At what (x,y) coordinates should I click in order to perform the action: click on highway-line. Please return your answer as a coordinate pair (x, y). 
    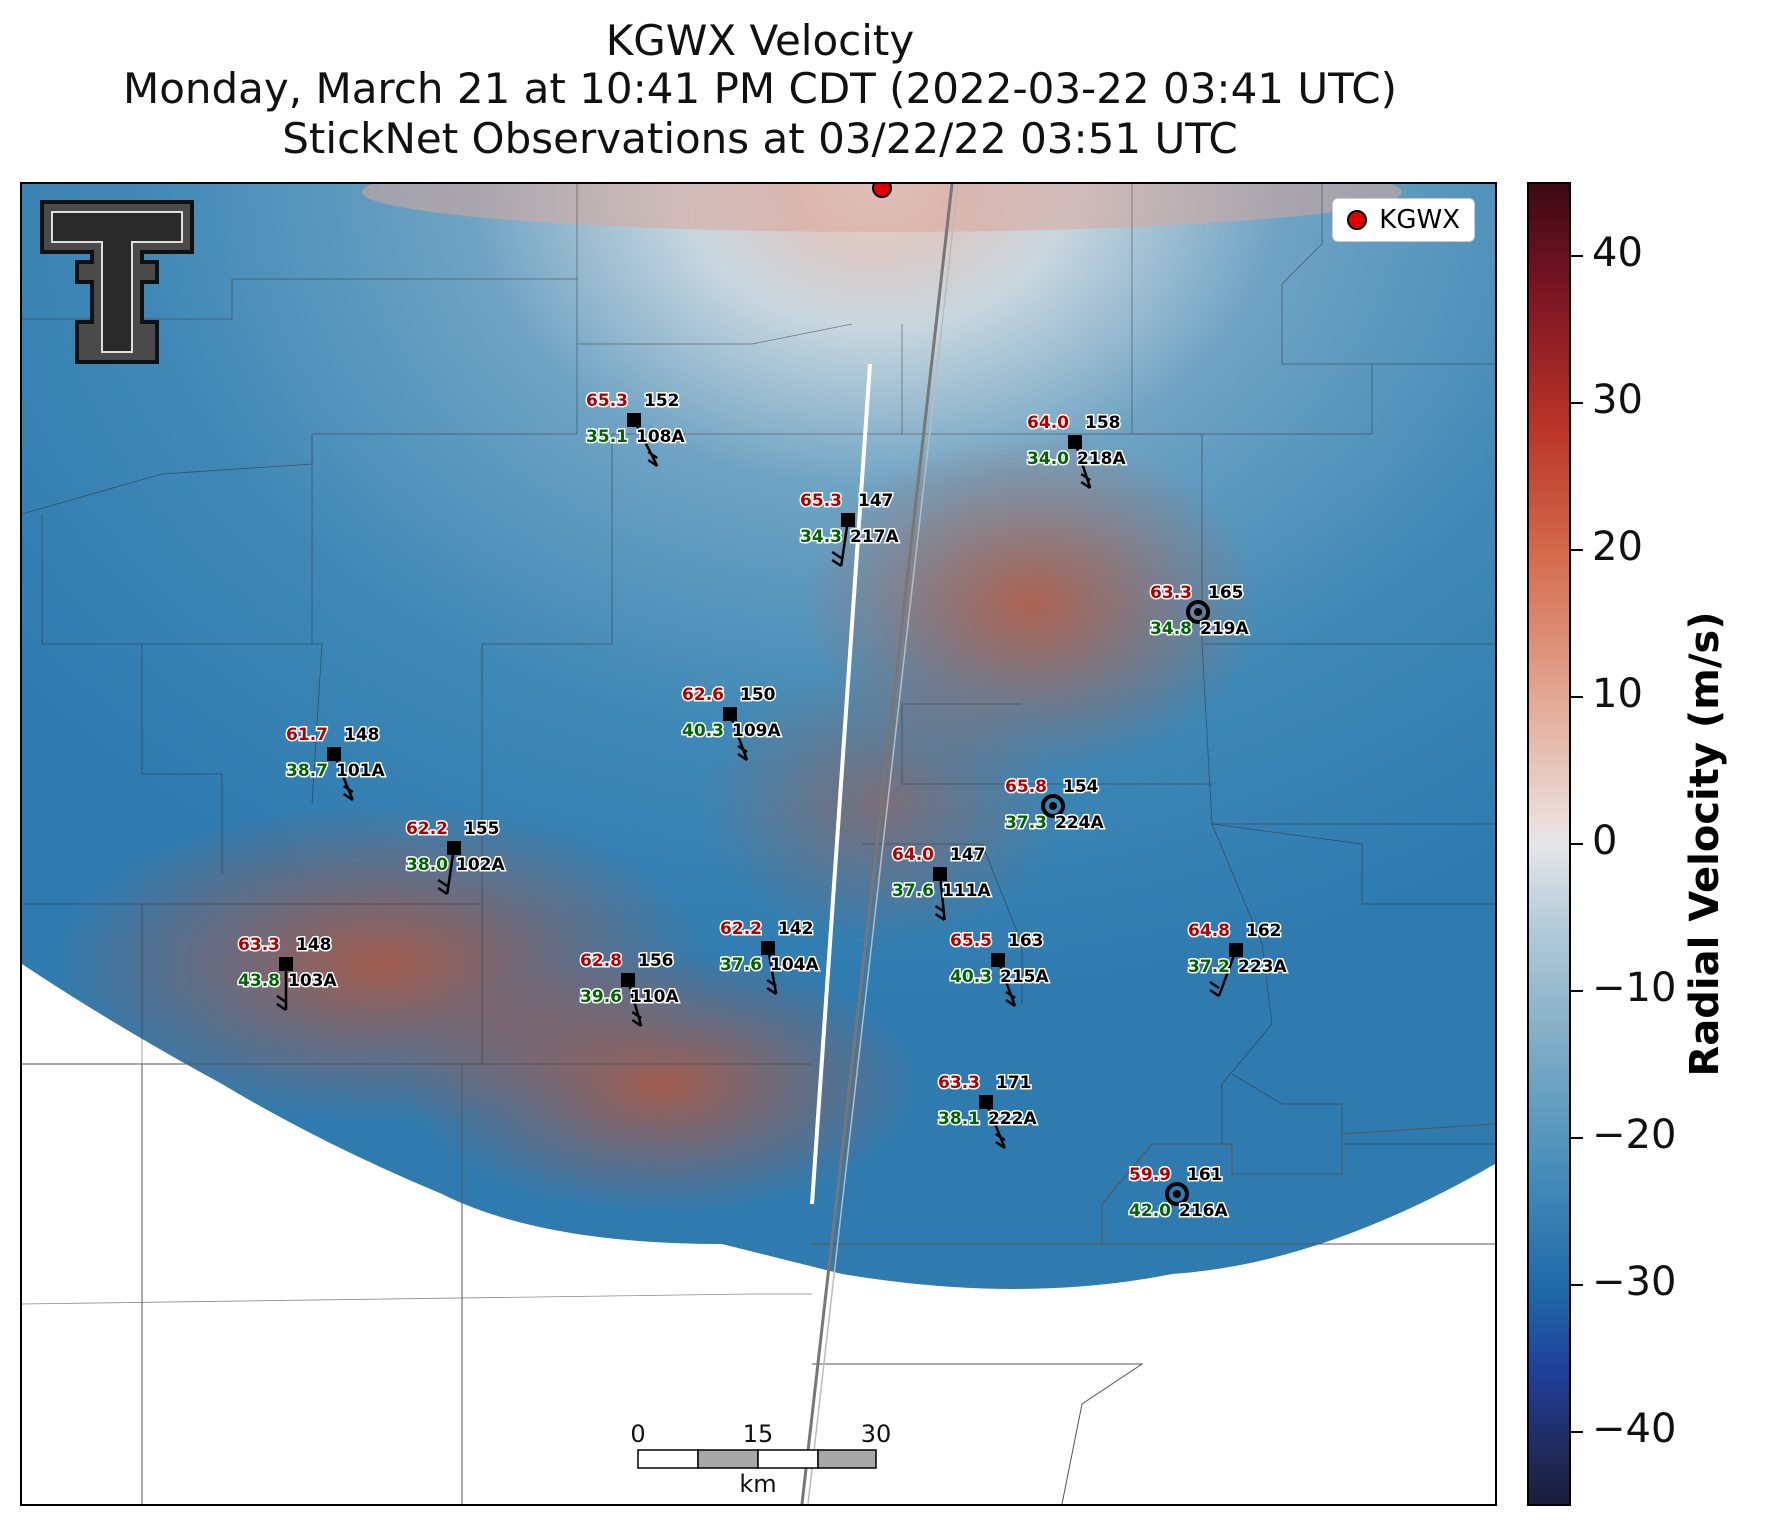
    Looking at the image, I should click on (879, 844).